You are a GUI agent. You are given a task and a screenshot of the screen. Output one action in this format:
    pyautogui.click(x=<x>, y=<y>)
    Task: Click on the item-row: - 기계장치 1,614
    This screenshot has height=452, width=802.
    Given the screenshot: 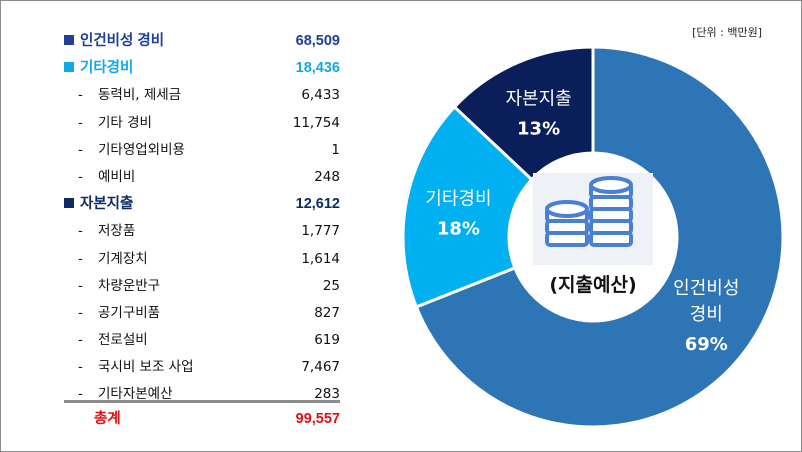 What is the action you would take?
    pyautogui.click(x=202, y=261)
    